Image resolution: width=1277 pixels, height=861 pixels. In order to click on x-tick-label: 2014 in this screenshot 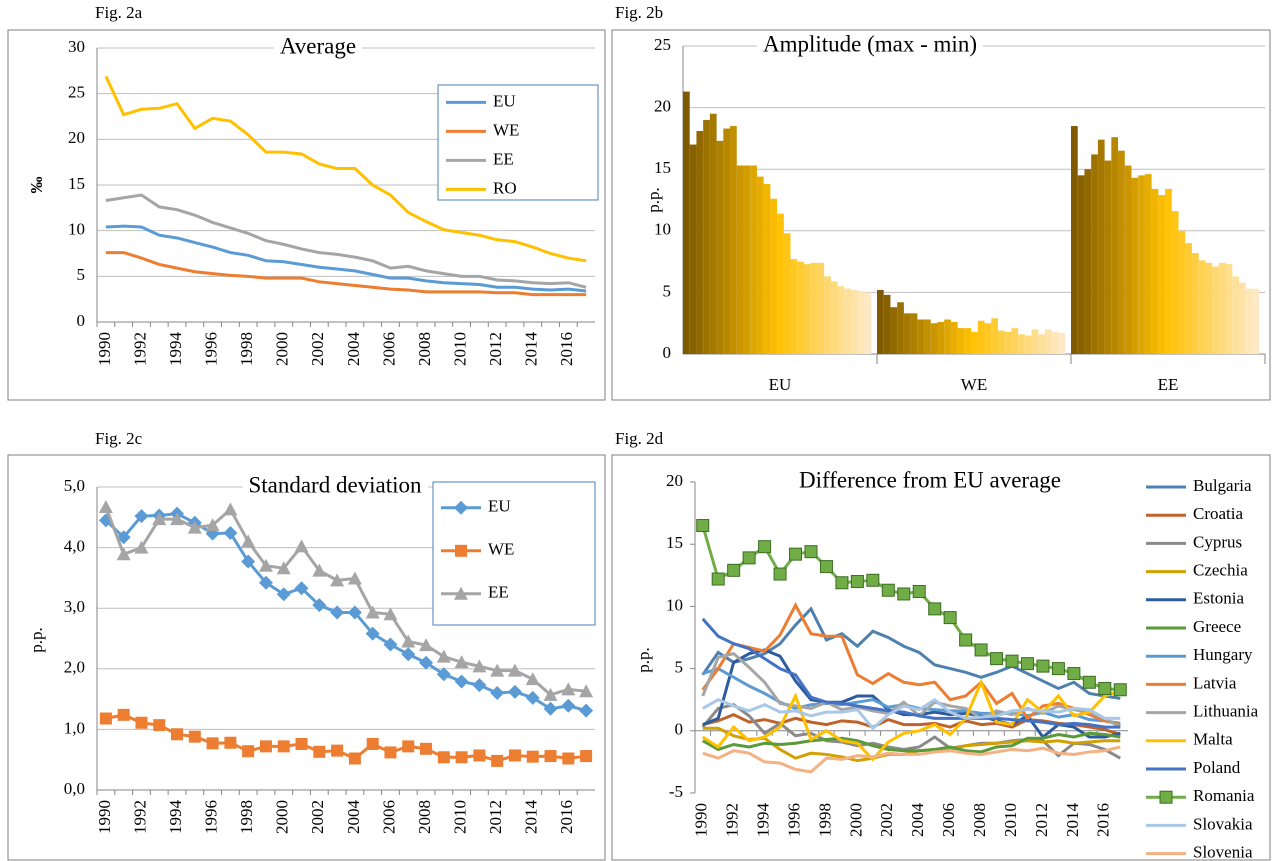, I will do `click(531, 817)`.